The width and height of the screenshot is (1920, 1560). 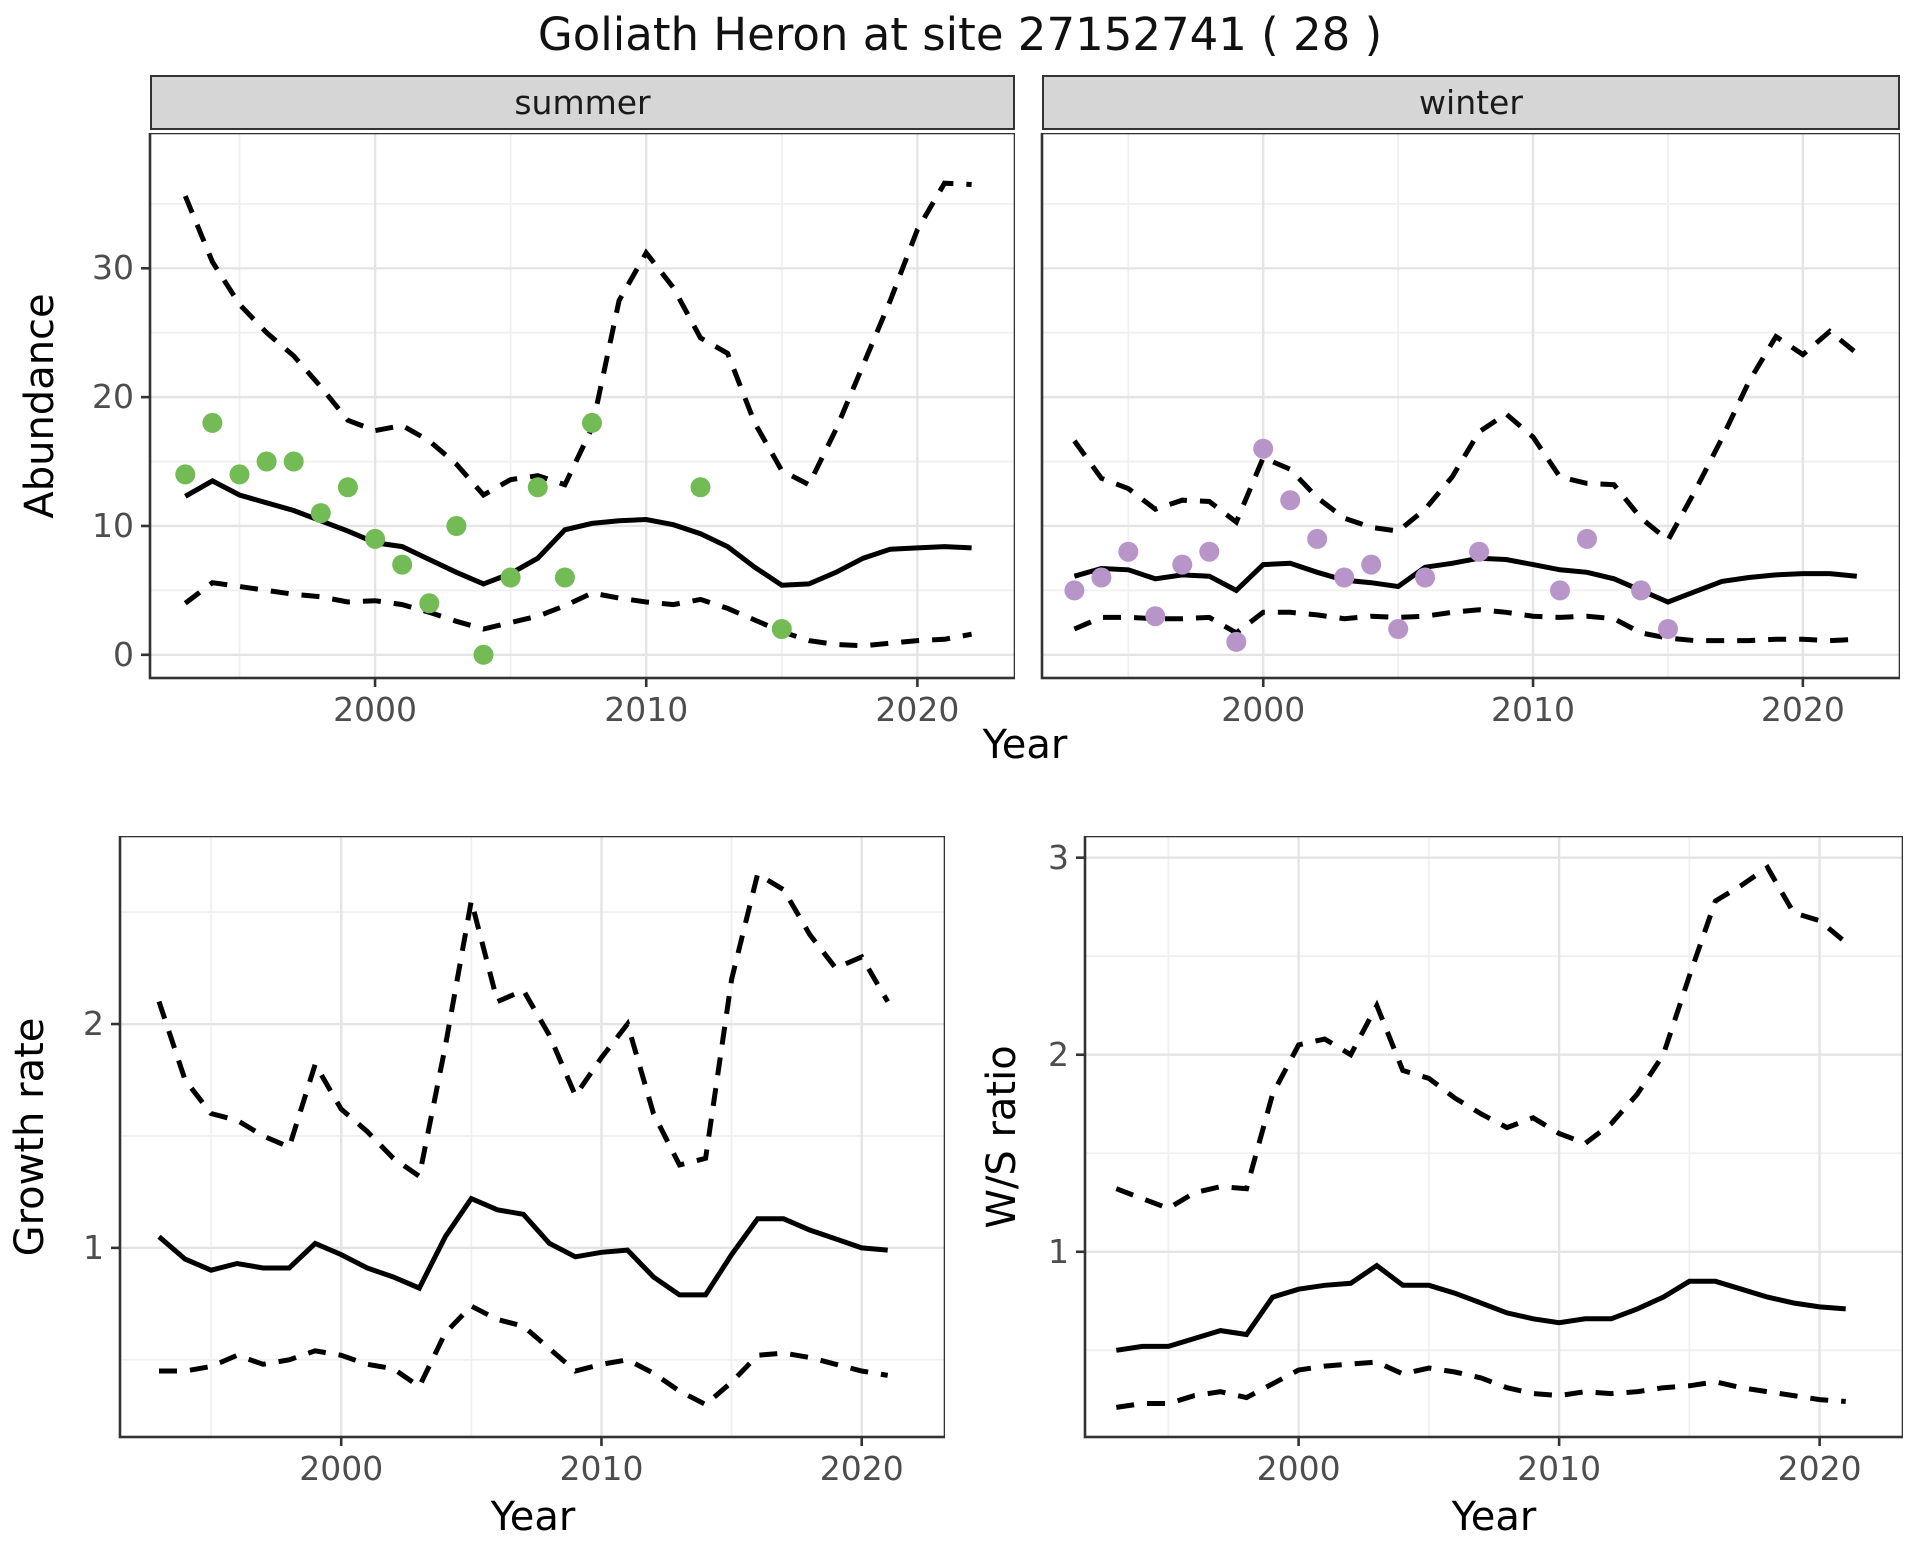 What do you see at coordinates (960, 34) in the screenshot?
I see `chart-title: Goliath Heron at site 27152741 ( 28 )` at bounding box center [960, 34].